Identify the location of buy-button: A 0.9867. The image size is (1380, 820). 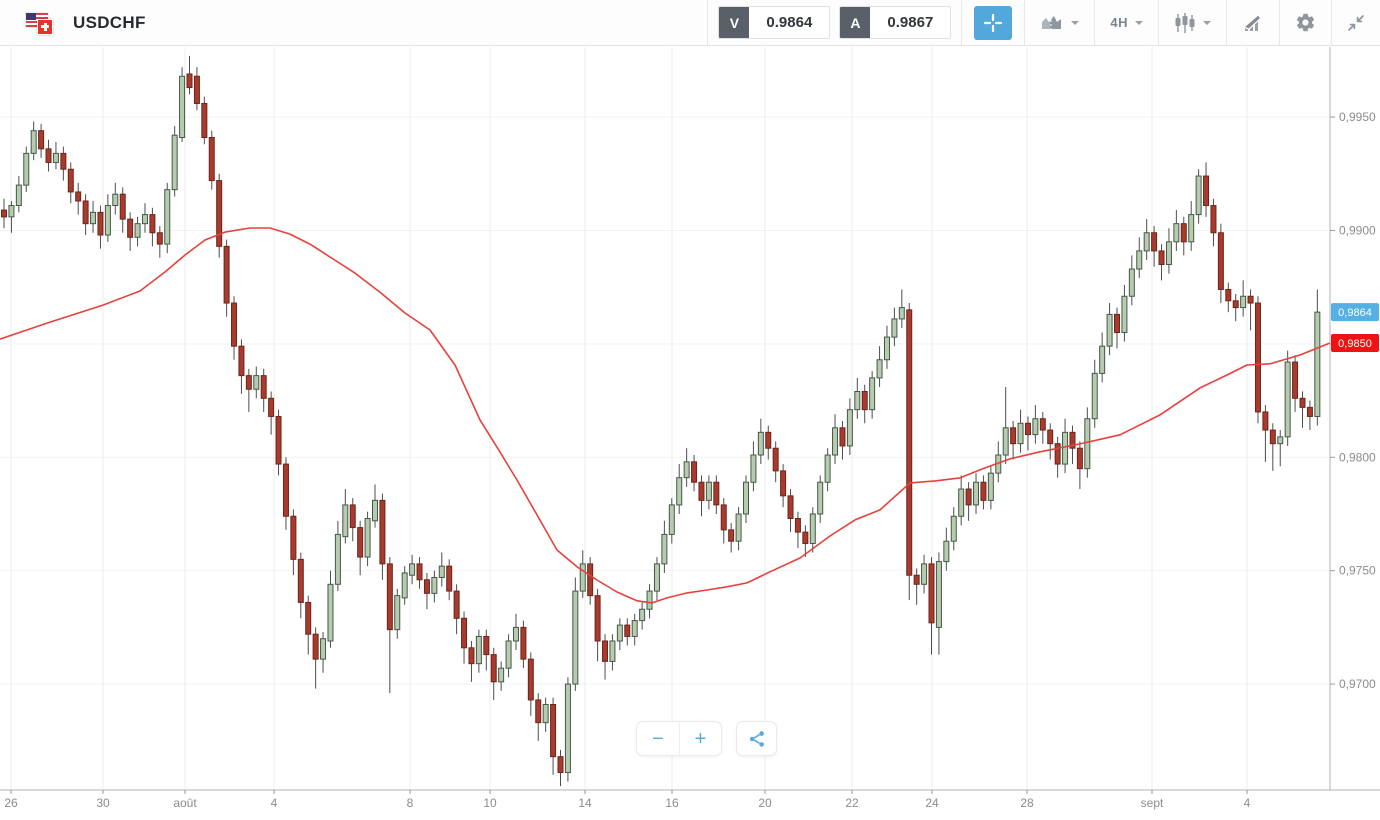
(895, 22).